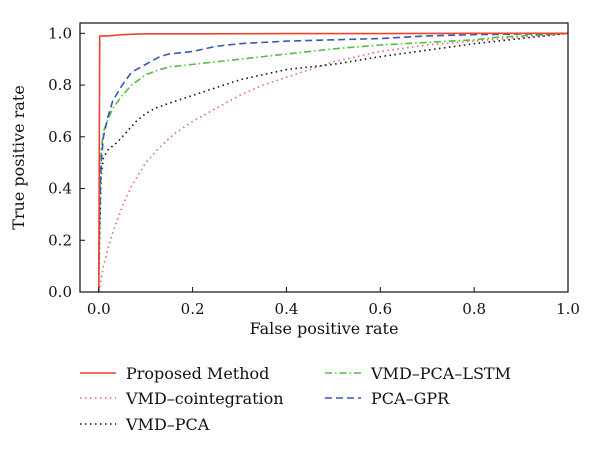 The image size is (600, 451). Describe the element at coordinates (410, 398) in the screenshot. I see `legend-label-4: PCA–GPR` at that location.